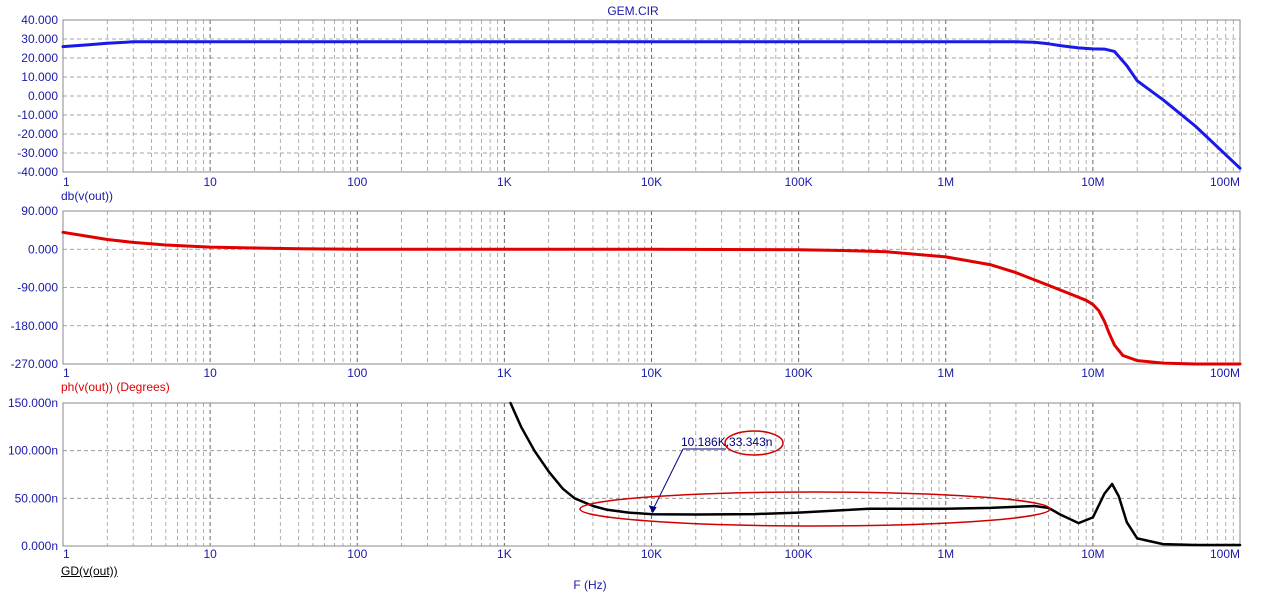 The image size is (1266, 597). What do you see at coordinates (39, 39) in the screenshot?
I see `y-tick-label: 30.000` at bounding box center [39, 39].